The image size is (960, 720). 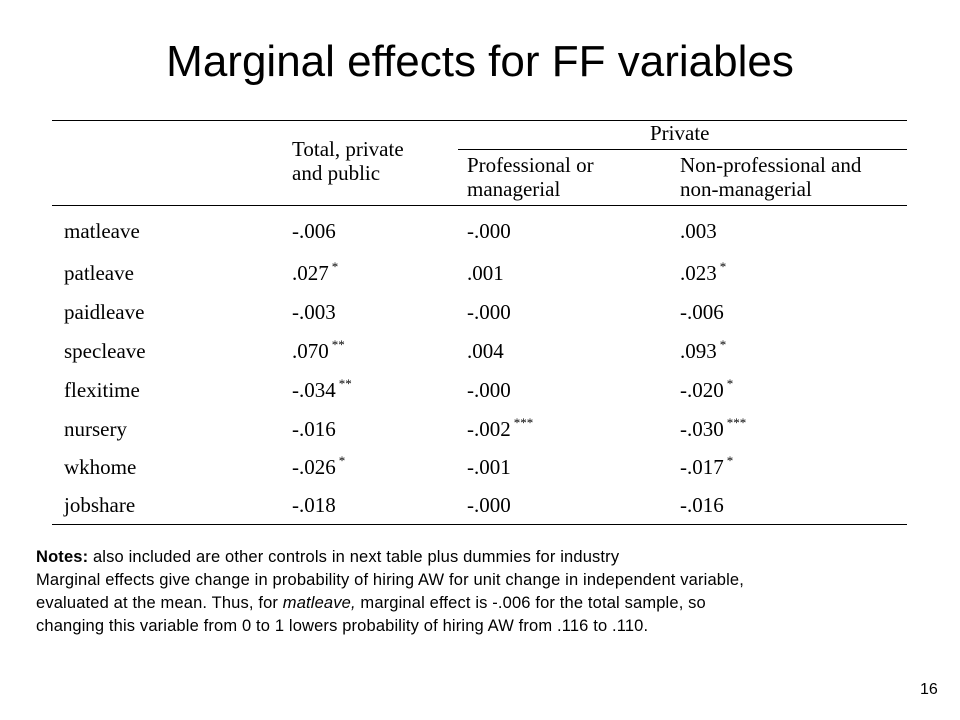 I want to click on value-nonprofessional: .003, so click(x=698, y=231).